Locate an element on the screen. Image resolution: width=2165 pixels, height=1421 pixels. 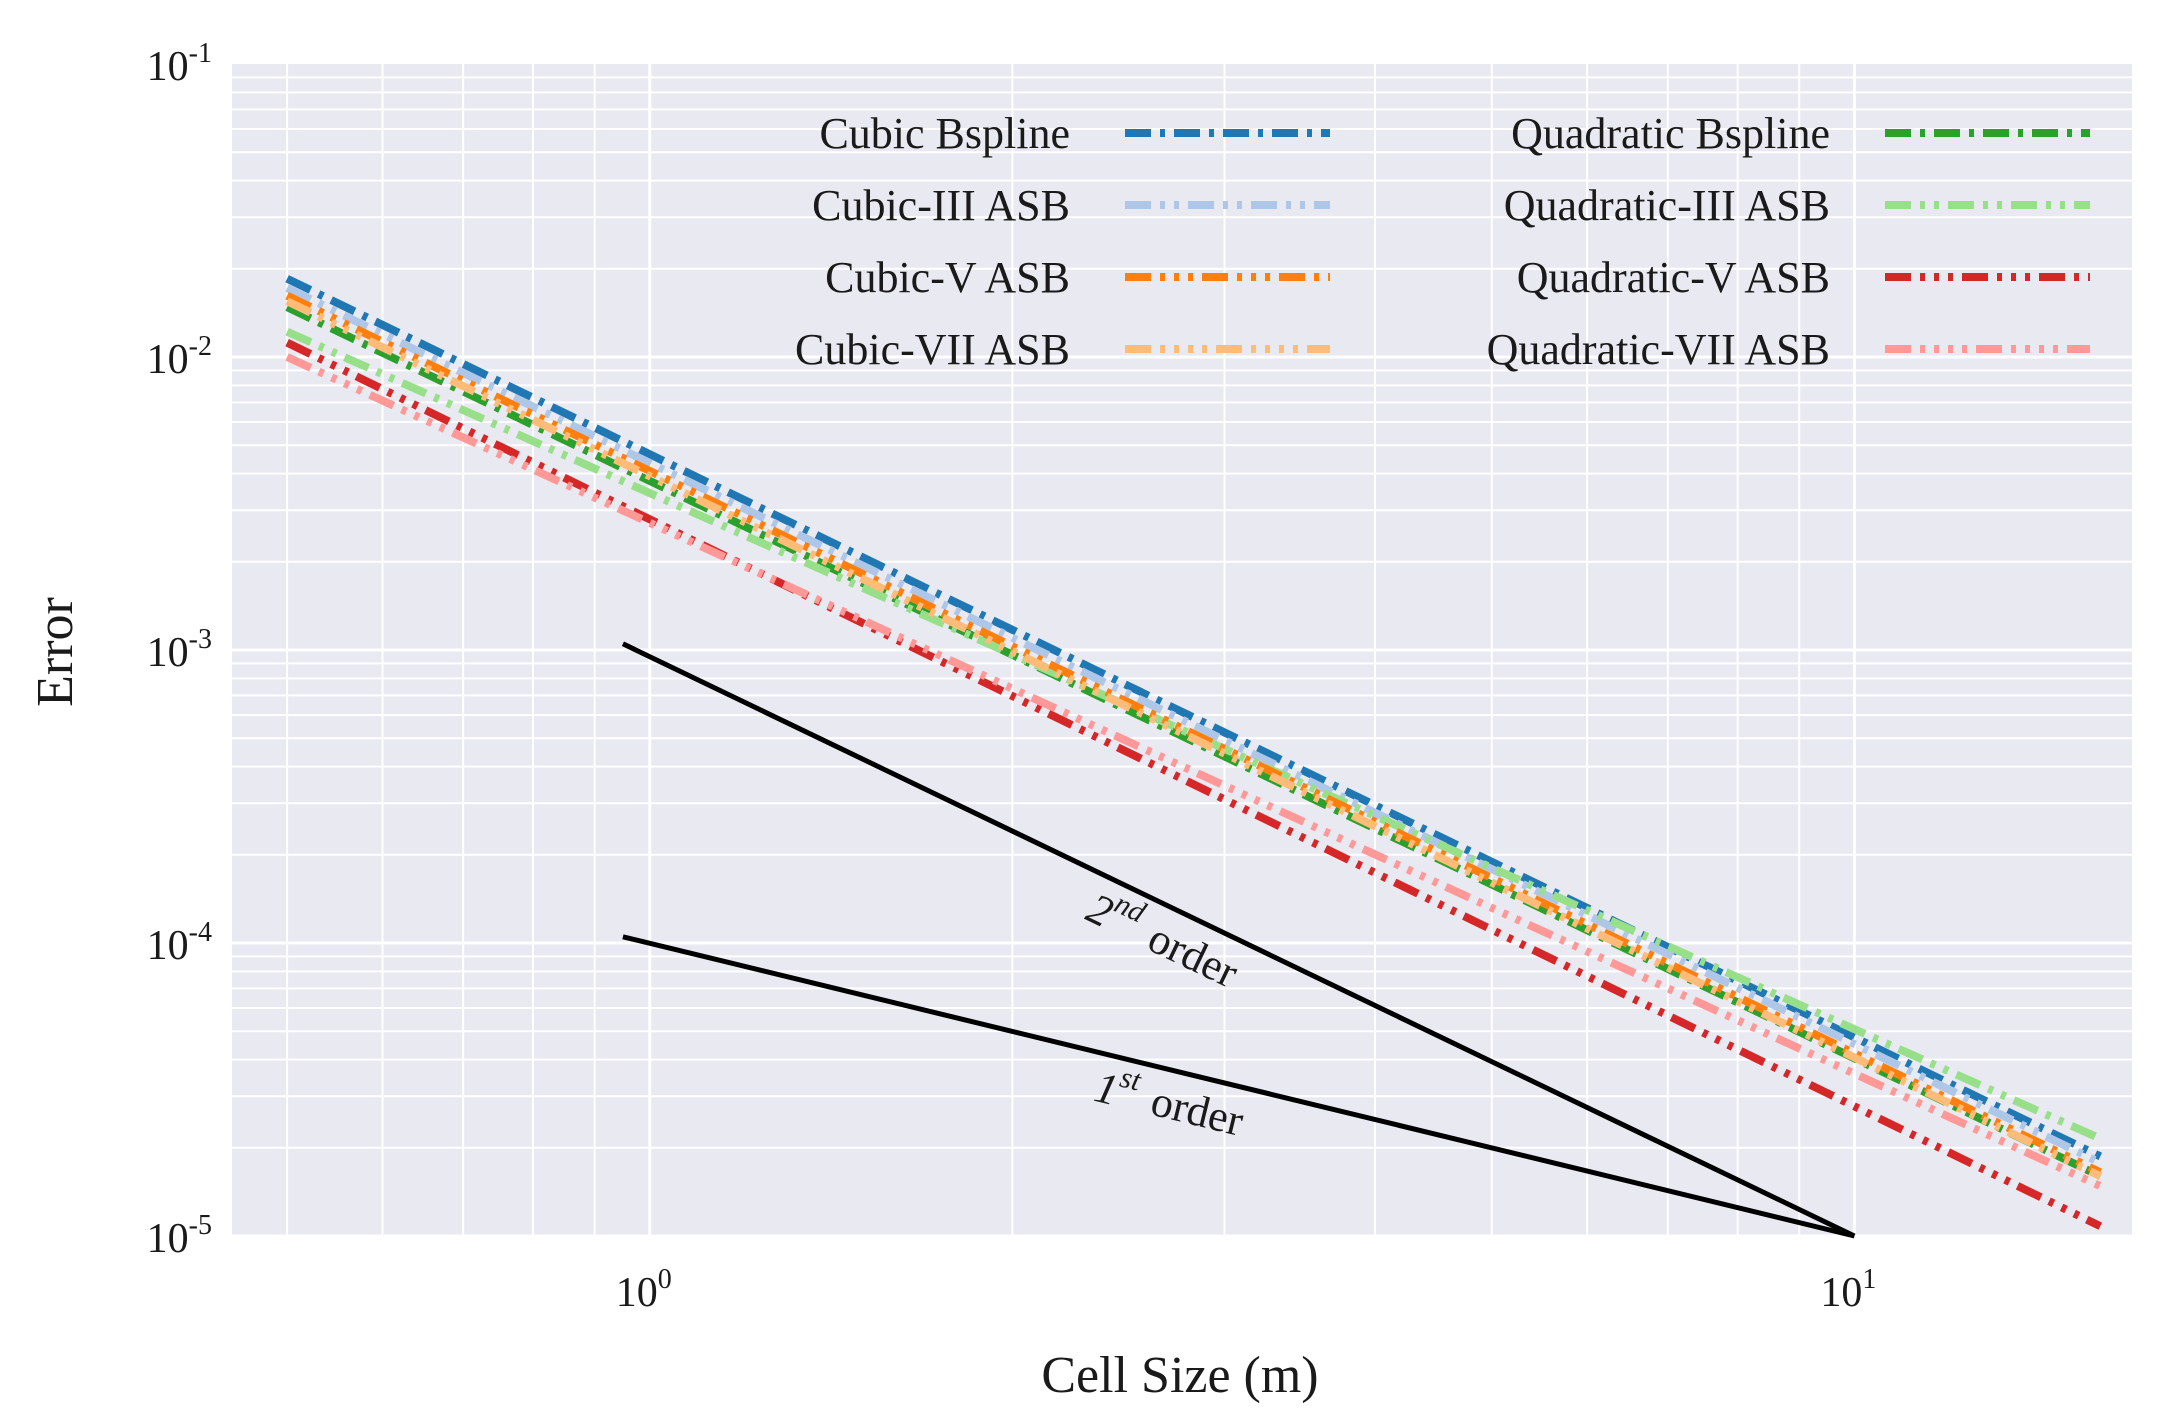
y-tick-label: 10⁻¹ is located at coordinates (179, 64).